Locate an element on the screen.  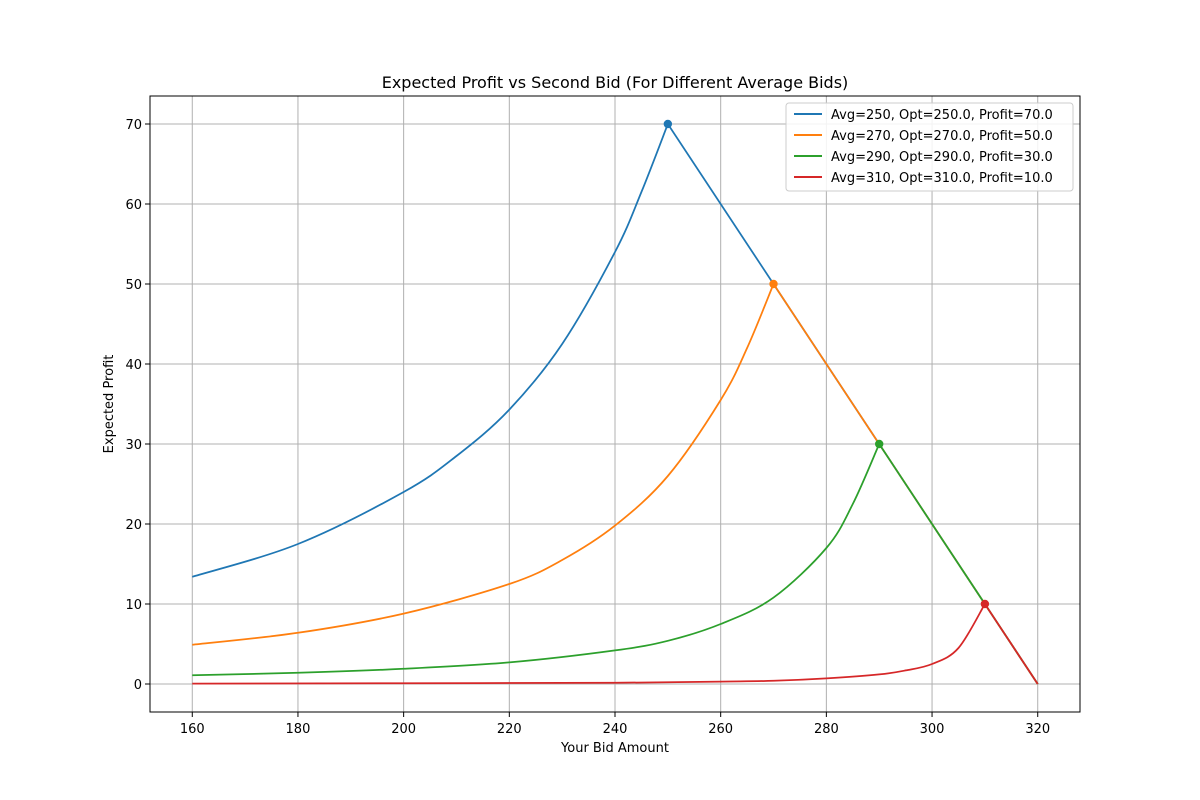
y-tick-label: 30 is located at coordinates (133, 445).